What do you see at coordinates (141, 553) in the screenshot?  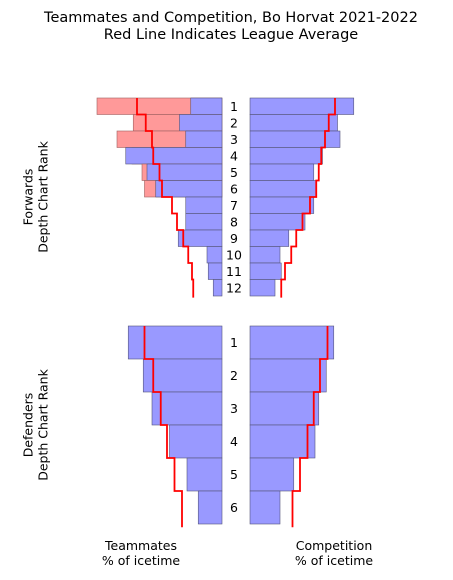 I see `teammates-xlabel: Teammates% of icetime` at bounding box center [141, 553].